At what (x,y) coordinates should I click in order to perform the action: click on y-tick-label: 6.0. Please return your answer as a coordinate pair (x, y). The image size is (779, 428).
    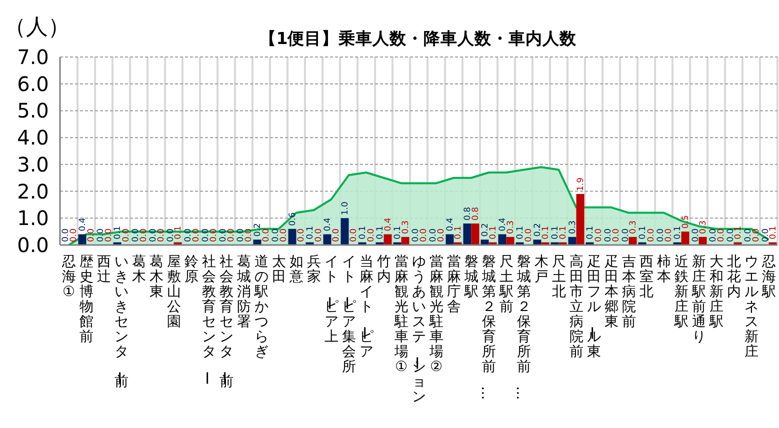
    Looking at the image, I should click on (33, 84).